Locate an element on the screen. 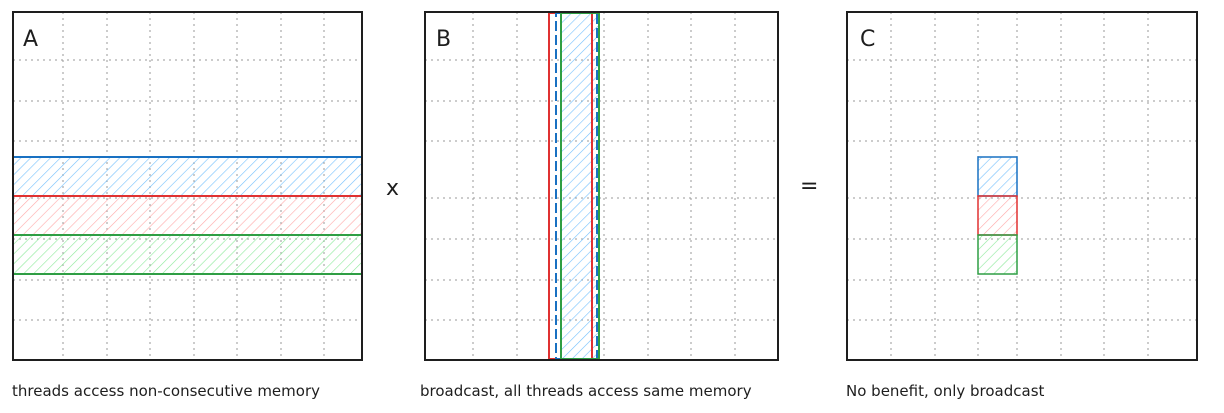 The width and height of the screenshot is (1224, 413). matrix-a-caption: threads access non-consecutive memory is located at coordinates (166, 391).